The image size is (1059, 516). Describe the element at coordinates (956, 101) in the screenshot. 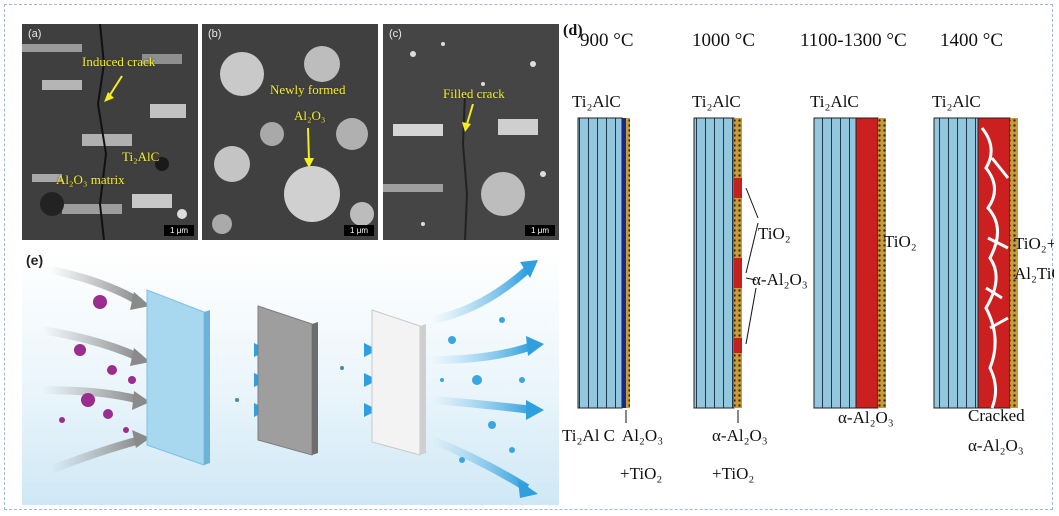

I see `col4-ti2alc: Ti₂AlC` at that location.